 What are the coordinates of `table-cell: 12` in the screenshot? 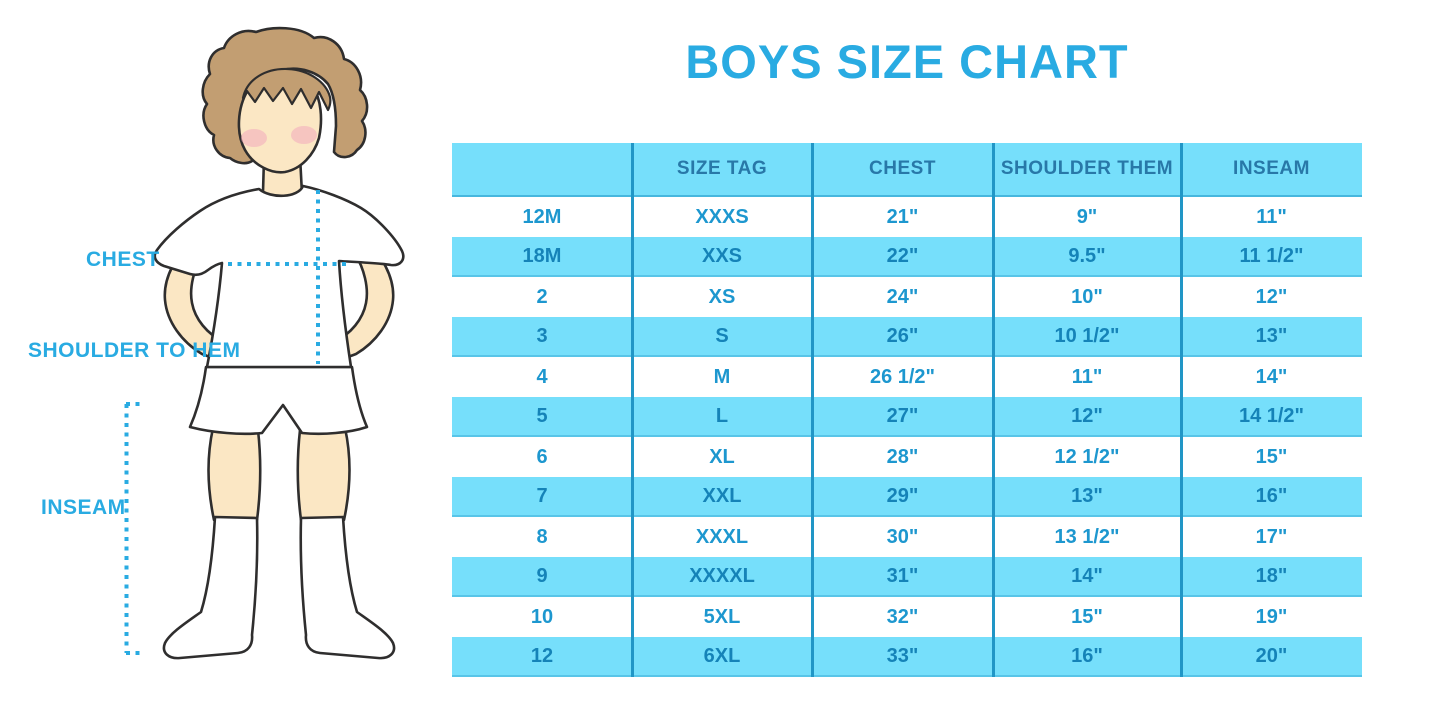 It's located at (542, 655).